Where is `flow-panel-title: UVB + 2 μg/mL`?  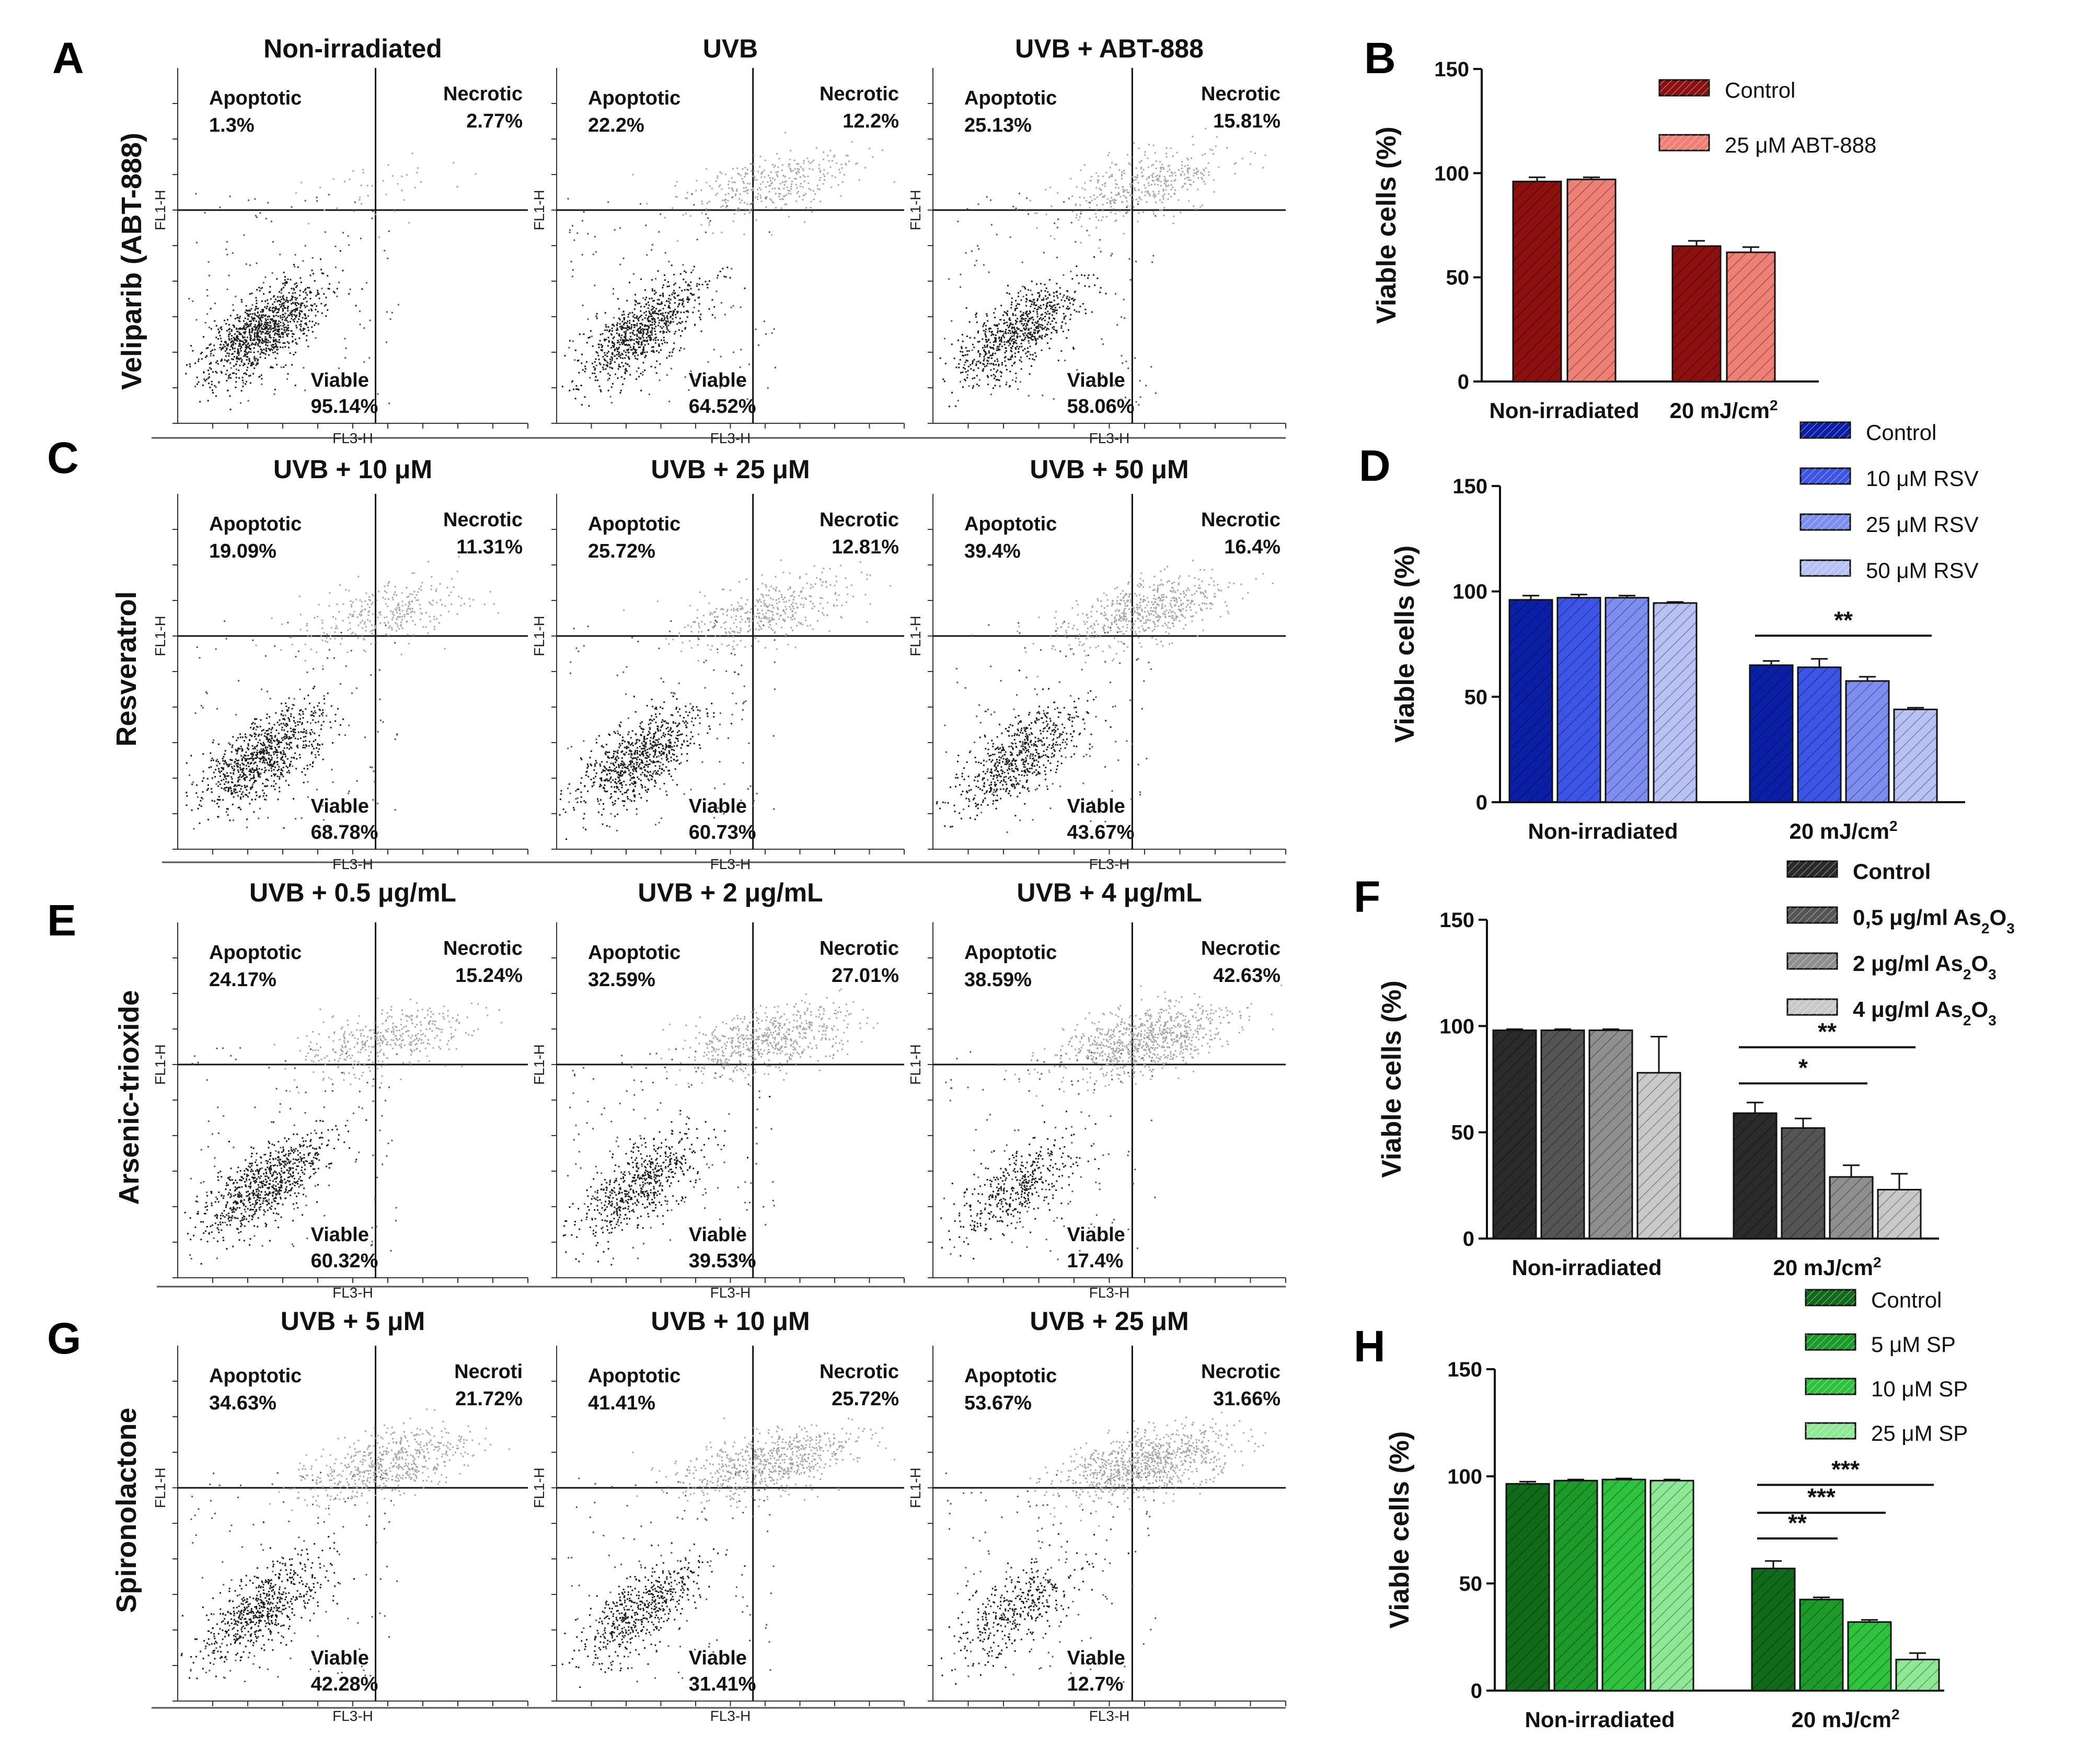
flow-panel-title: UVB + 2 μg/mL is located at coordinates (731, 892).